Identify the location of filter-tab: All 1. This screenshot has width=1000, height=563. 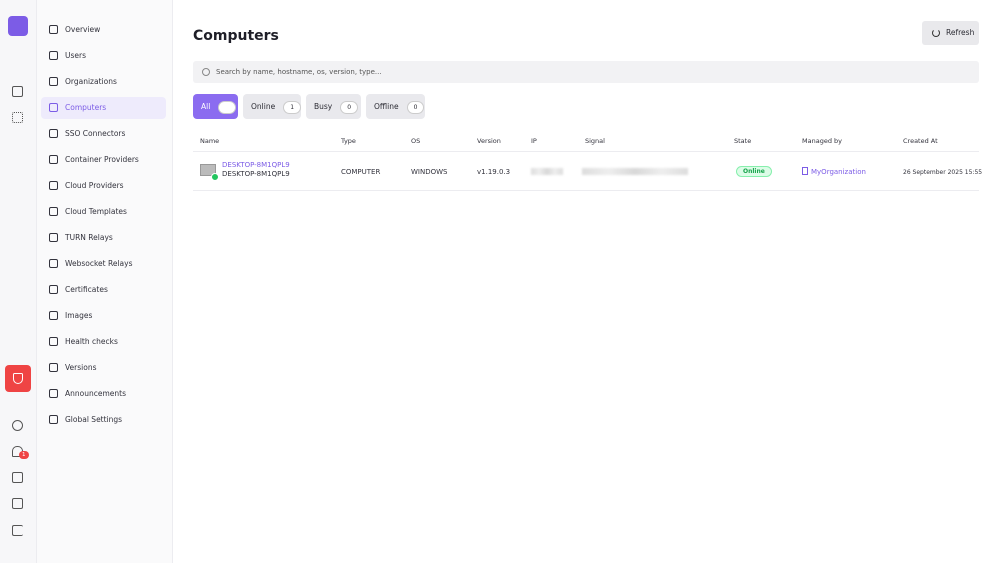
(215, 106).